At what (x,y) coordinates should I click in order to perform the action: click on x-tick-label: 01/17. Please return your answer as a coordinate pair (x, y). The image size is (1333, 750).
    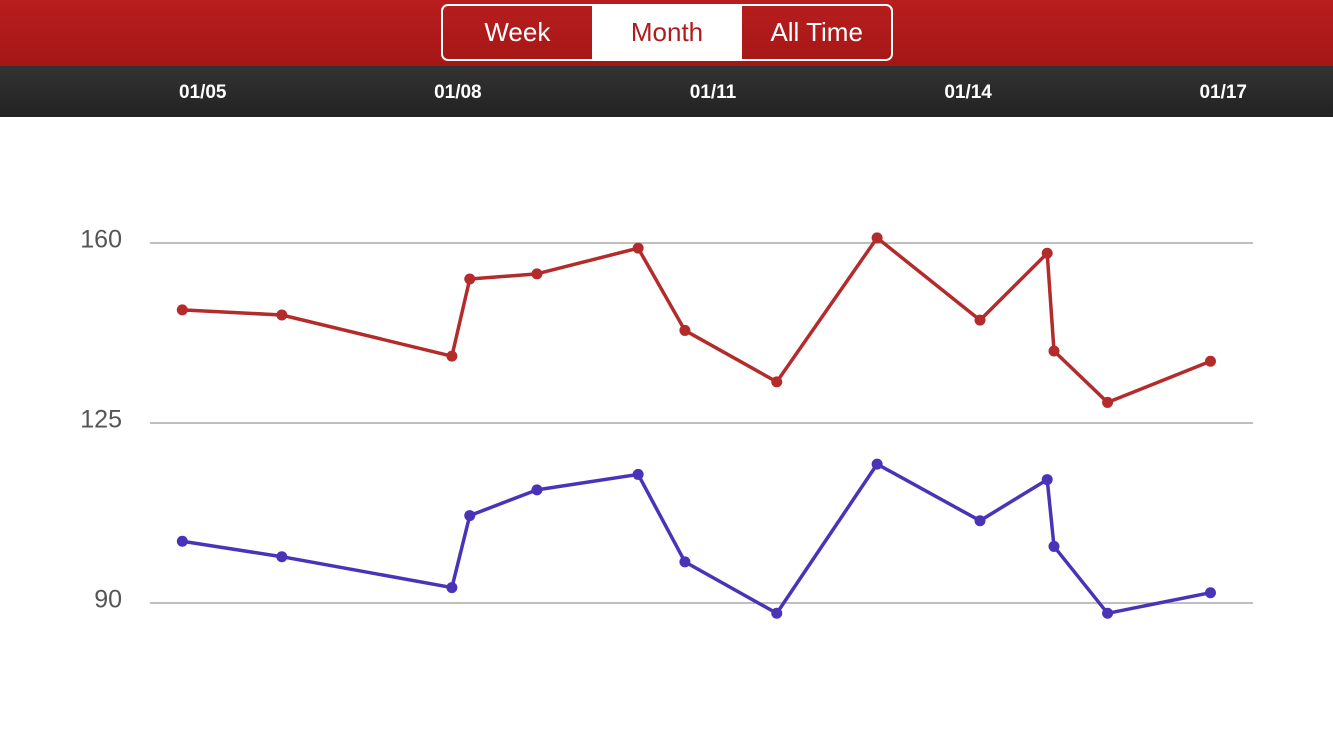
    Looking at the image, I should click on (1223, 92).